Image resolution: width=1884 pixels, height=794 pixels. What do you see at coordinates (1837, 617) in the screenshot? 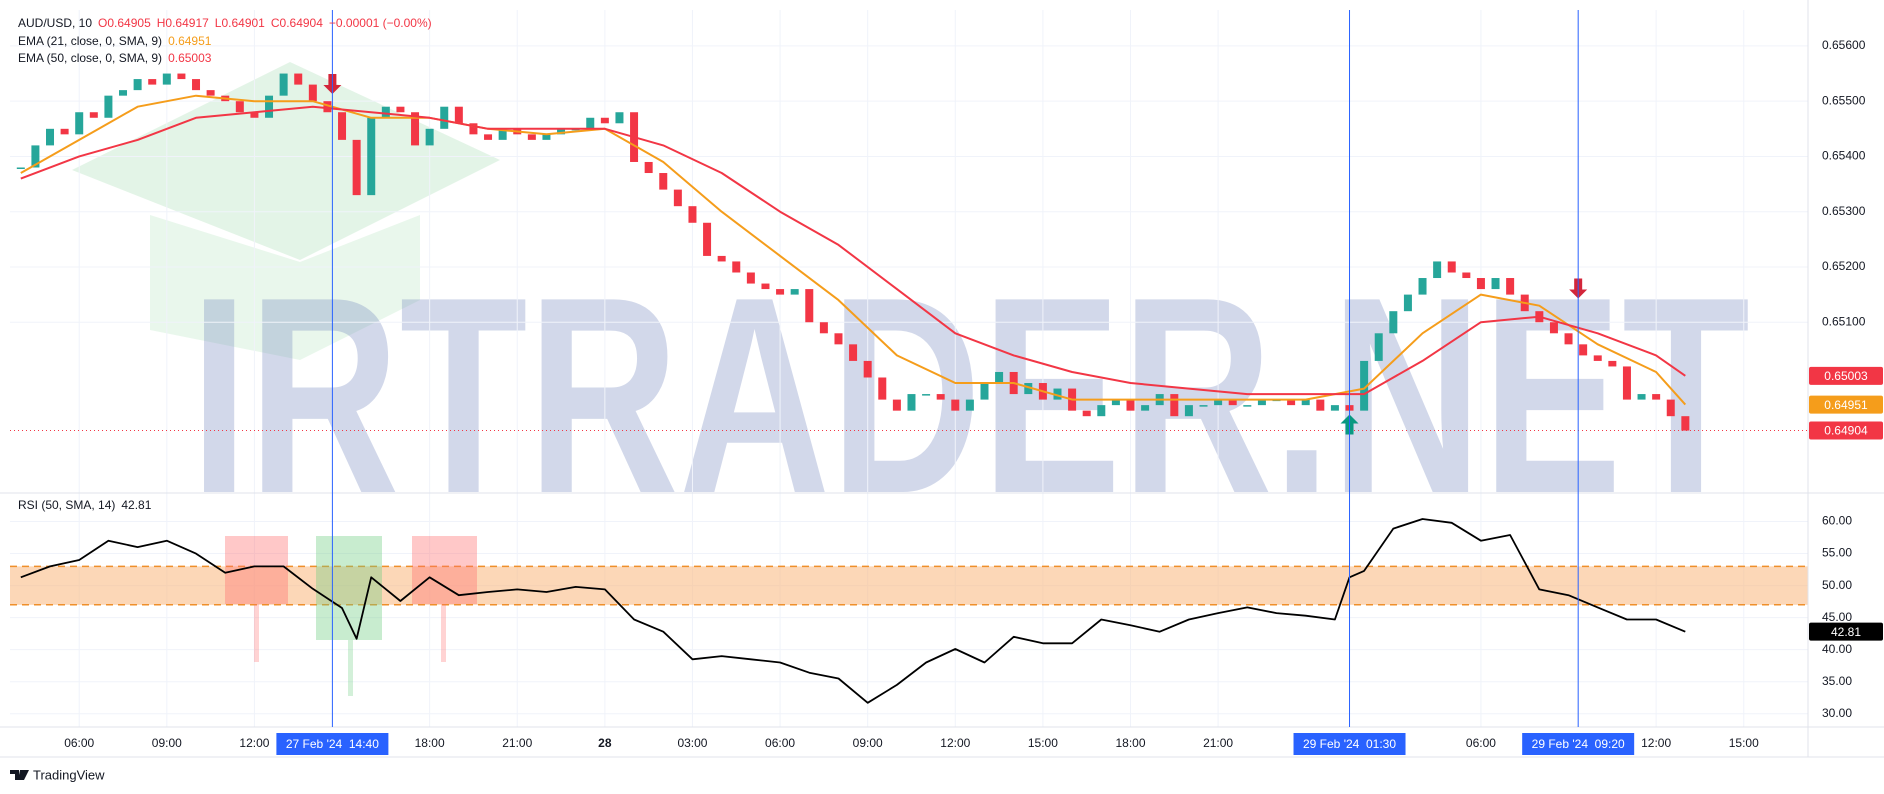
I see `y-tick-label: 45.00` at bounding box center [1837, 617].